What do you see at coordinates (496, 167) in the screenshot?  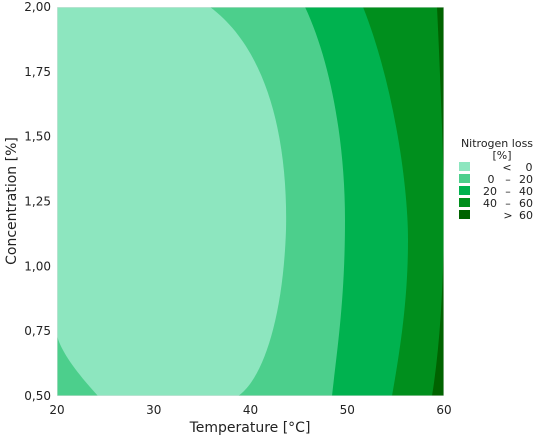 I see `legend-entry-lt-0: < 0` at bounding box center [496, 167].